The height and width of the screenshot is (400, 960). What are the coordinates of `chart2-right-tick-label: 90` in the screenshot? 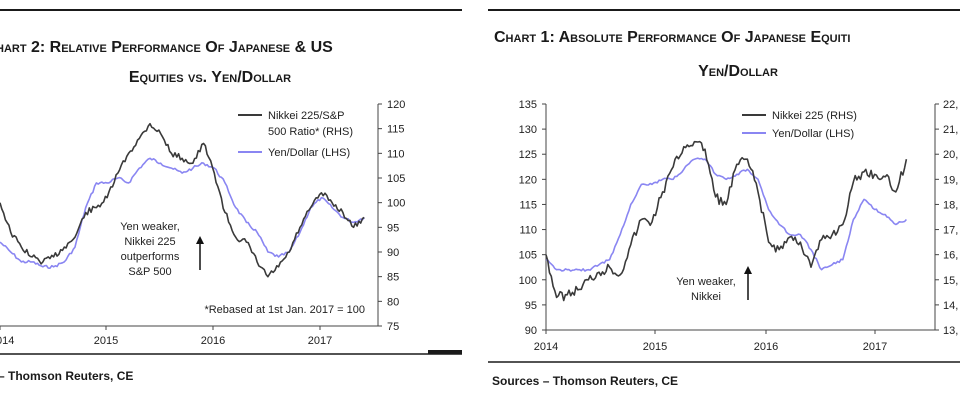 It's located at (393, 253).